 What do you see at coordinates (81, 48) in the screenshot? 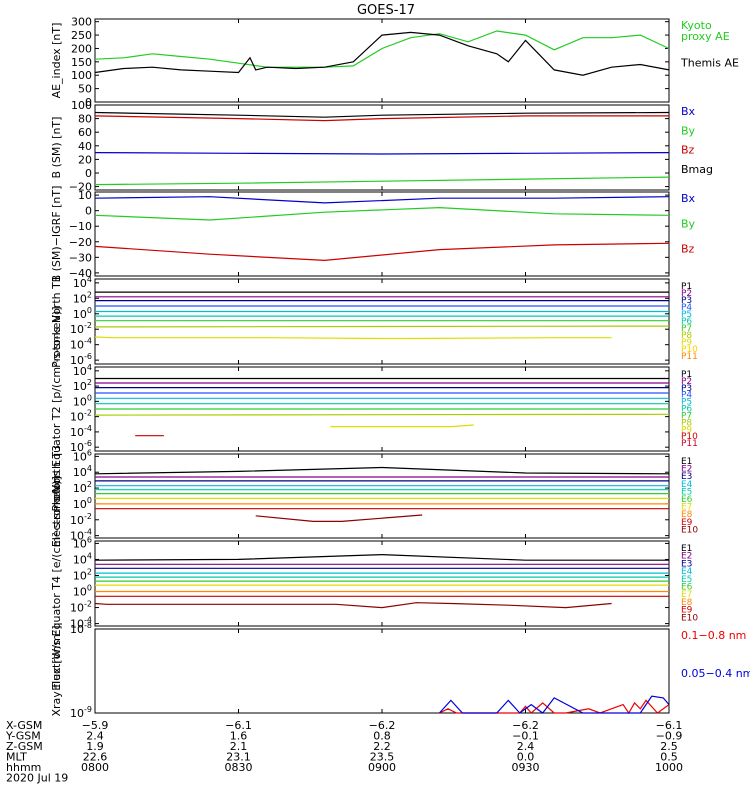
I see `y-tick-label: 200` at bounding box center [81, 48].